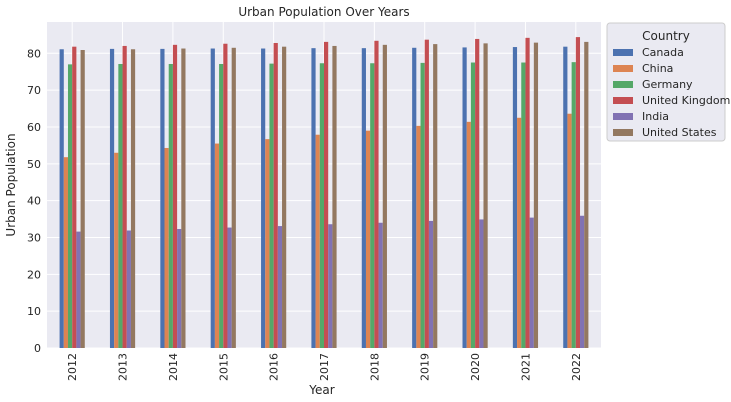 The width and height of the screenshot is (731, 402). What do you see at coordinates (72, 367) in the screenshot?
I see `x-tick-label: 2012` at bounding box center [72, 367].